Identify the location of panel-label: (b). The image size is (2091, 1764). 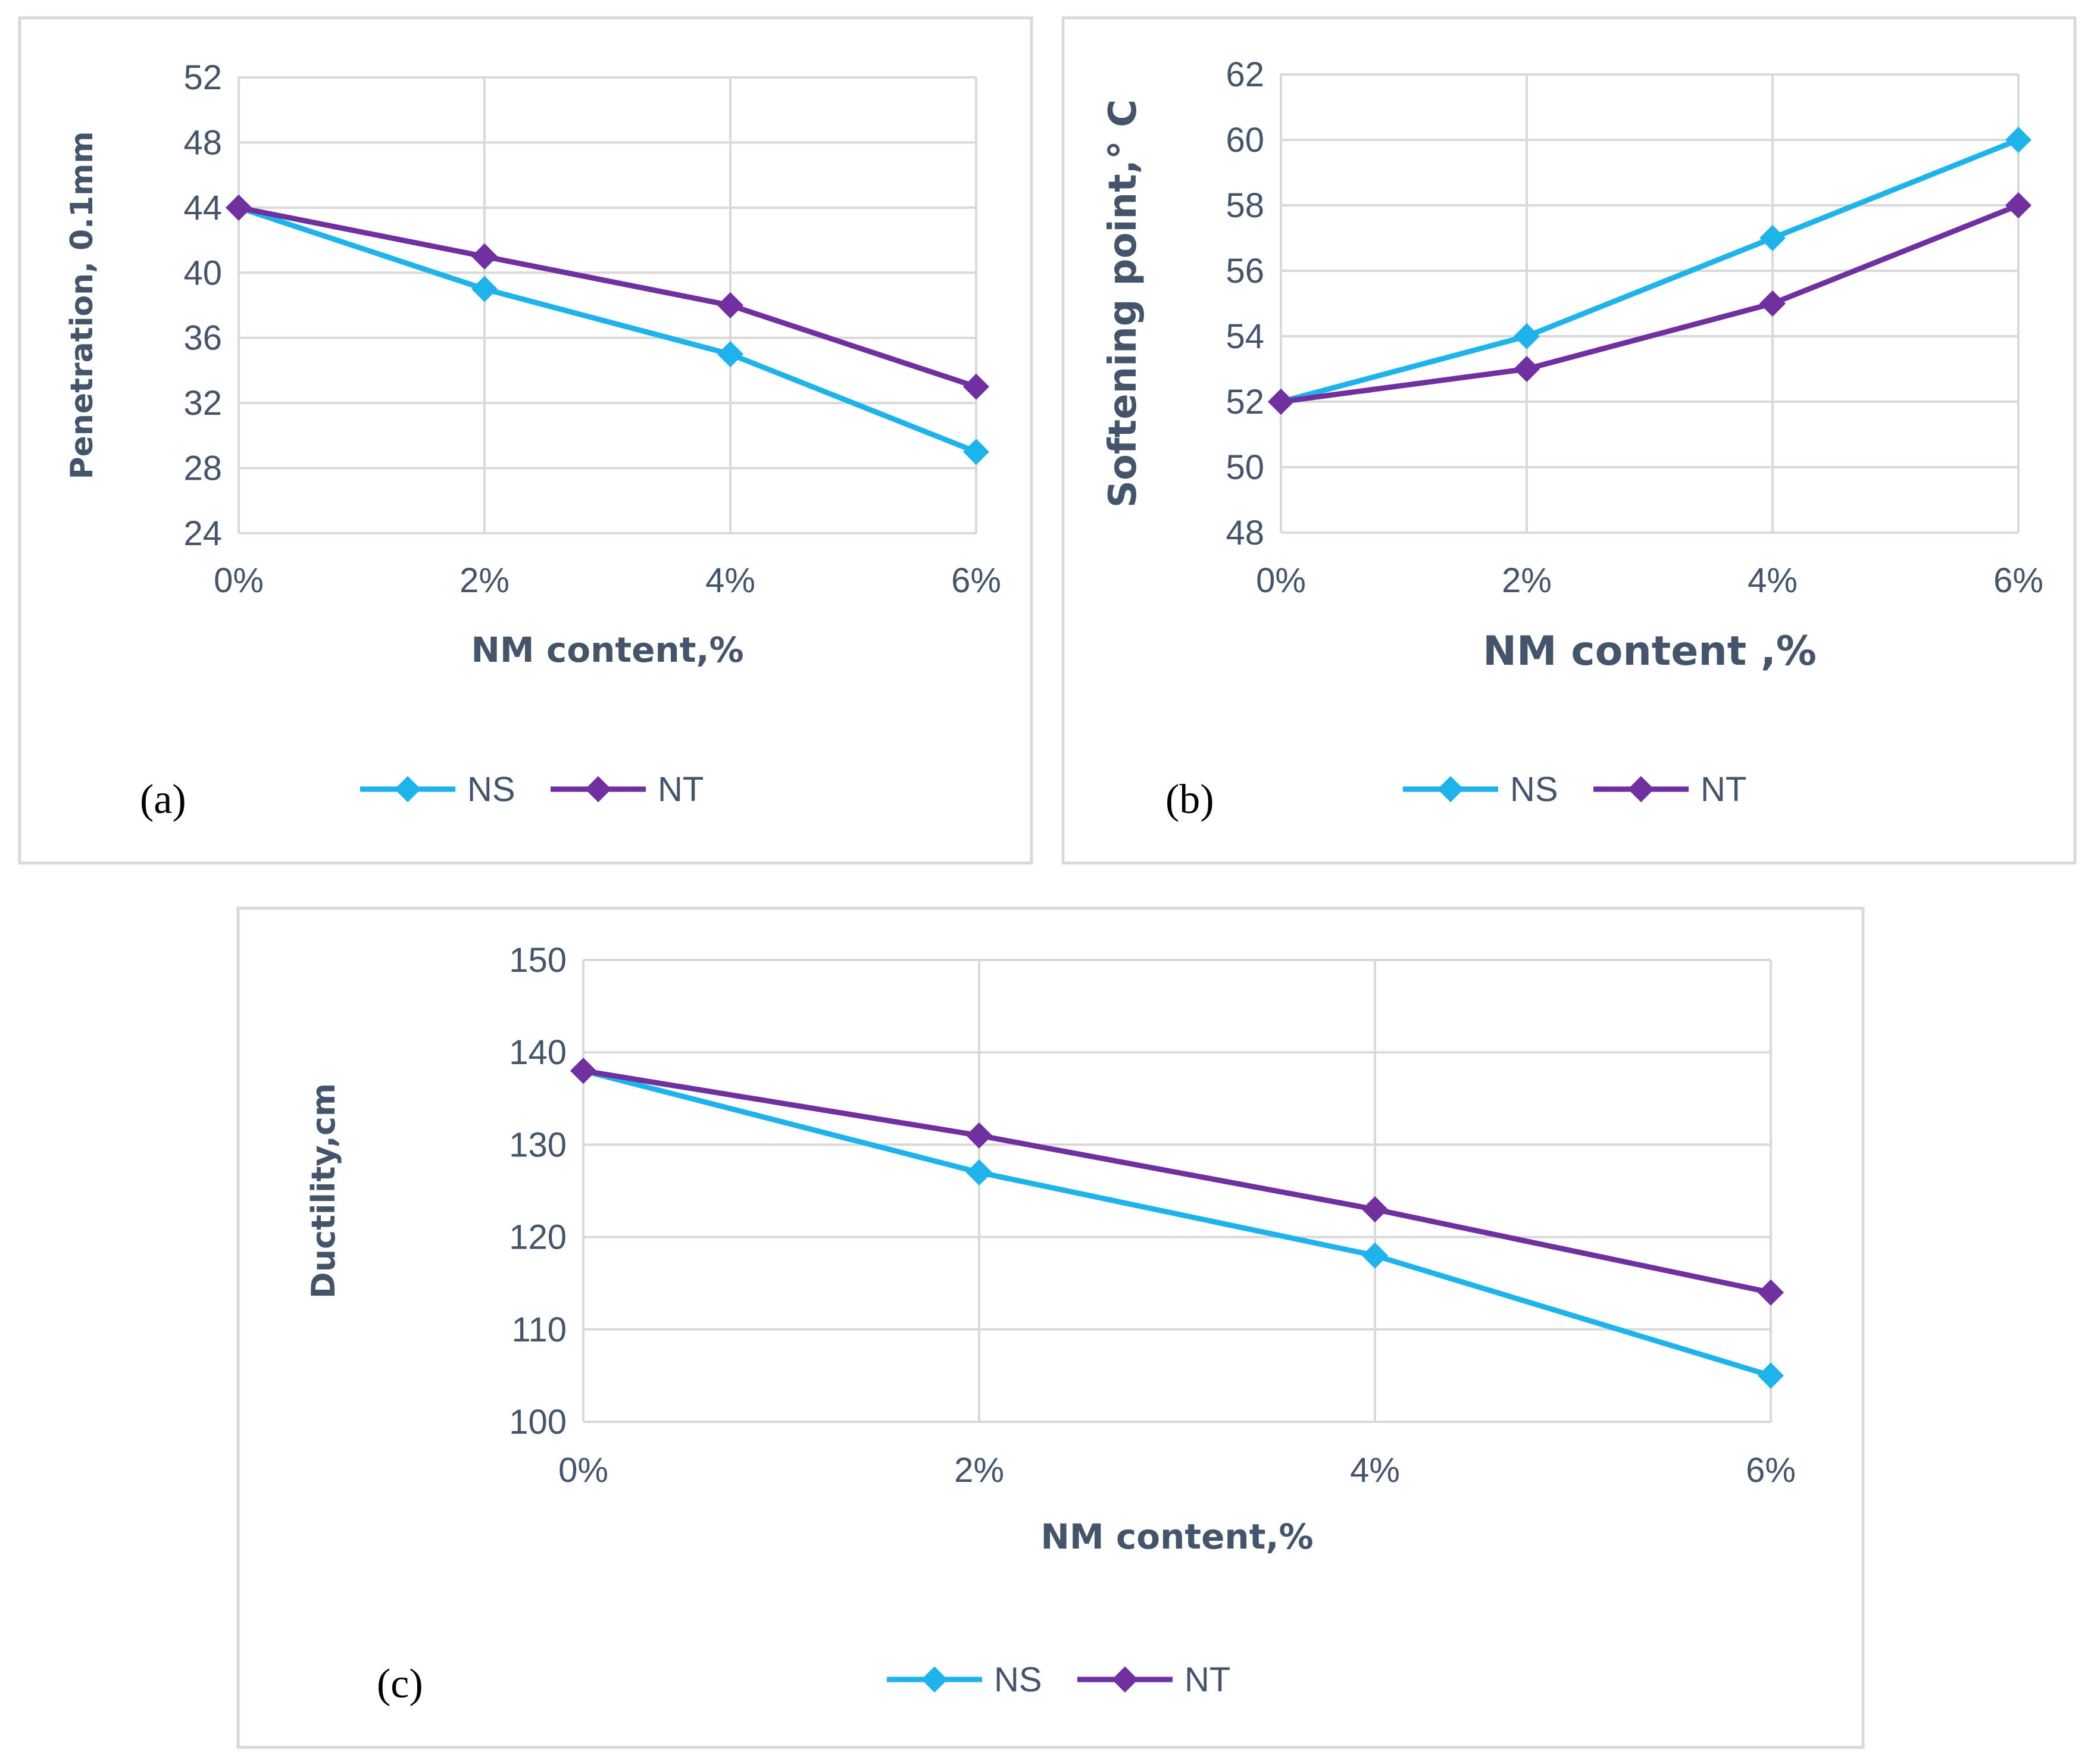
(1189, 799).